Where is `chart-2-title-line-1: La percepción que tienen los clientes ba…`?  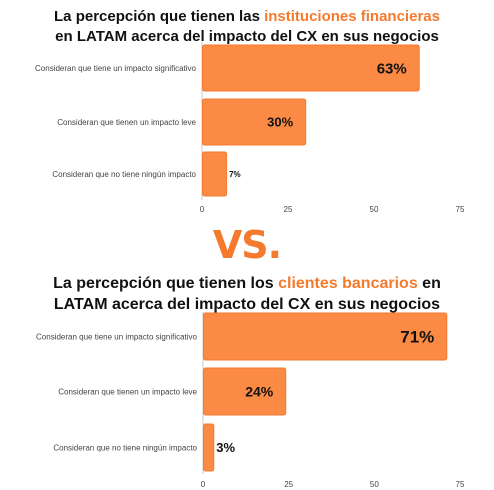 chart-2-title-line-1: La percepción que tienen los clientes ba… is located at coordinates (247, 283).